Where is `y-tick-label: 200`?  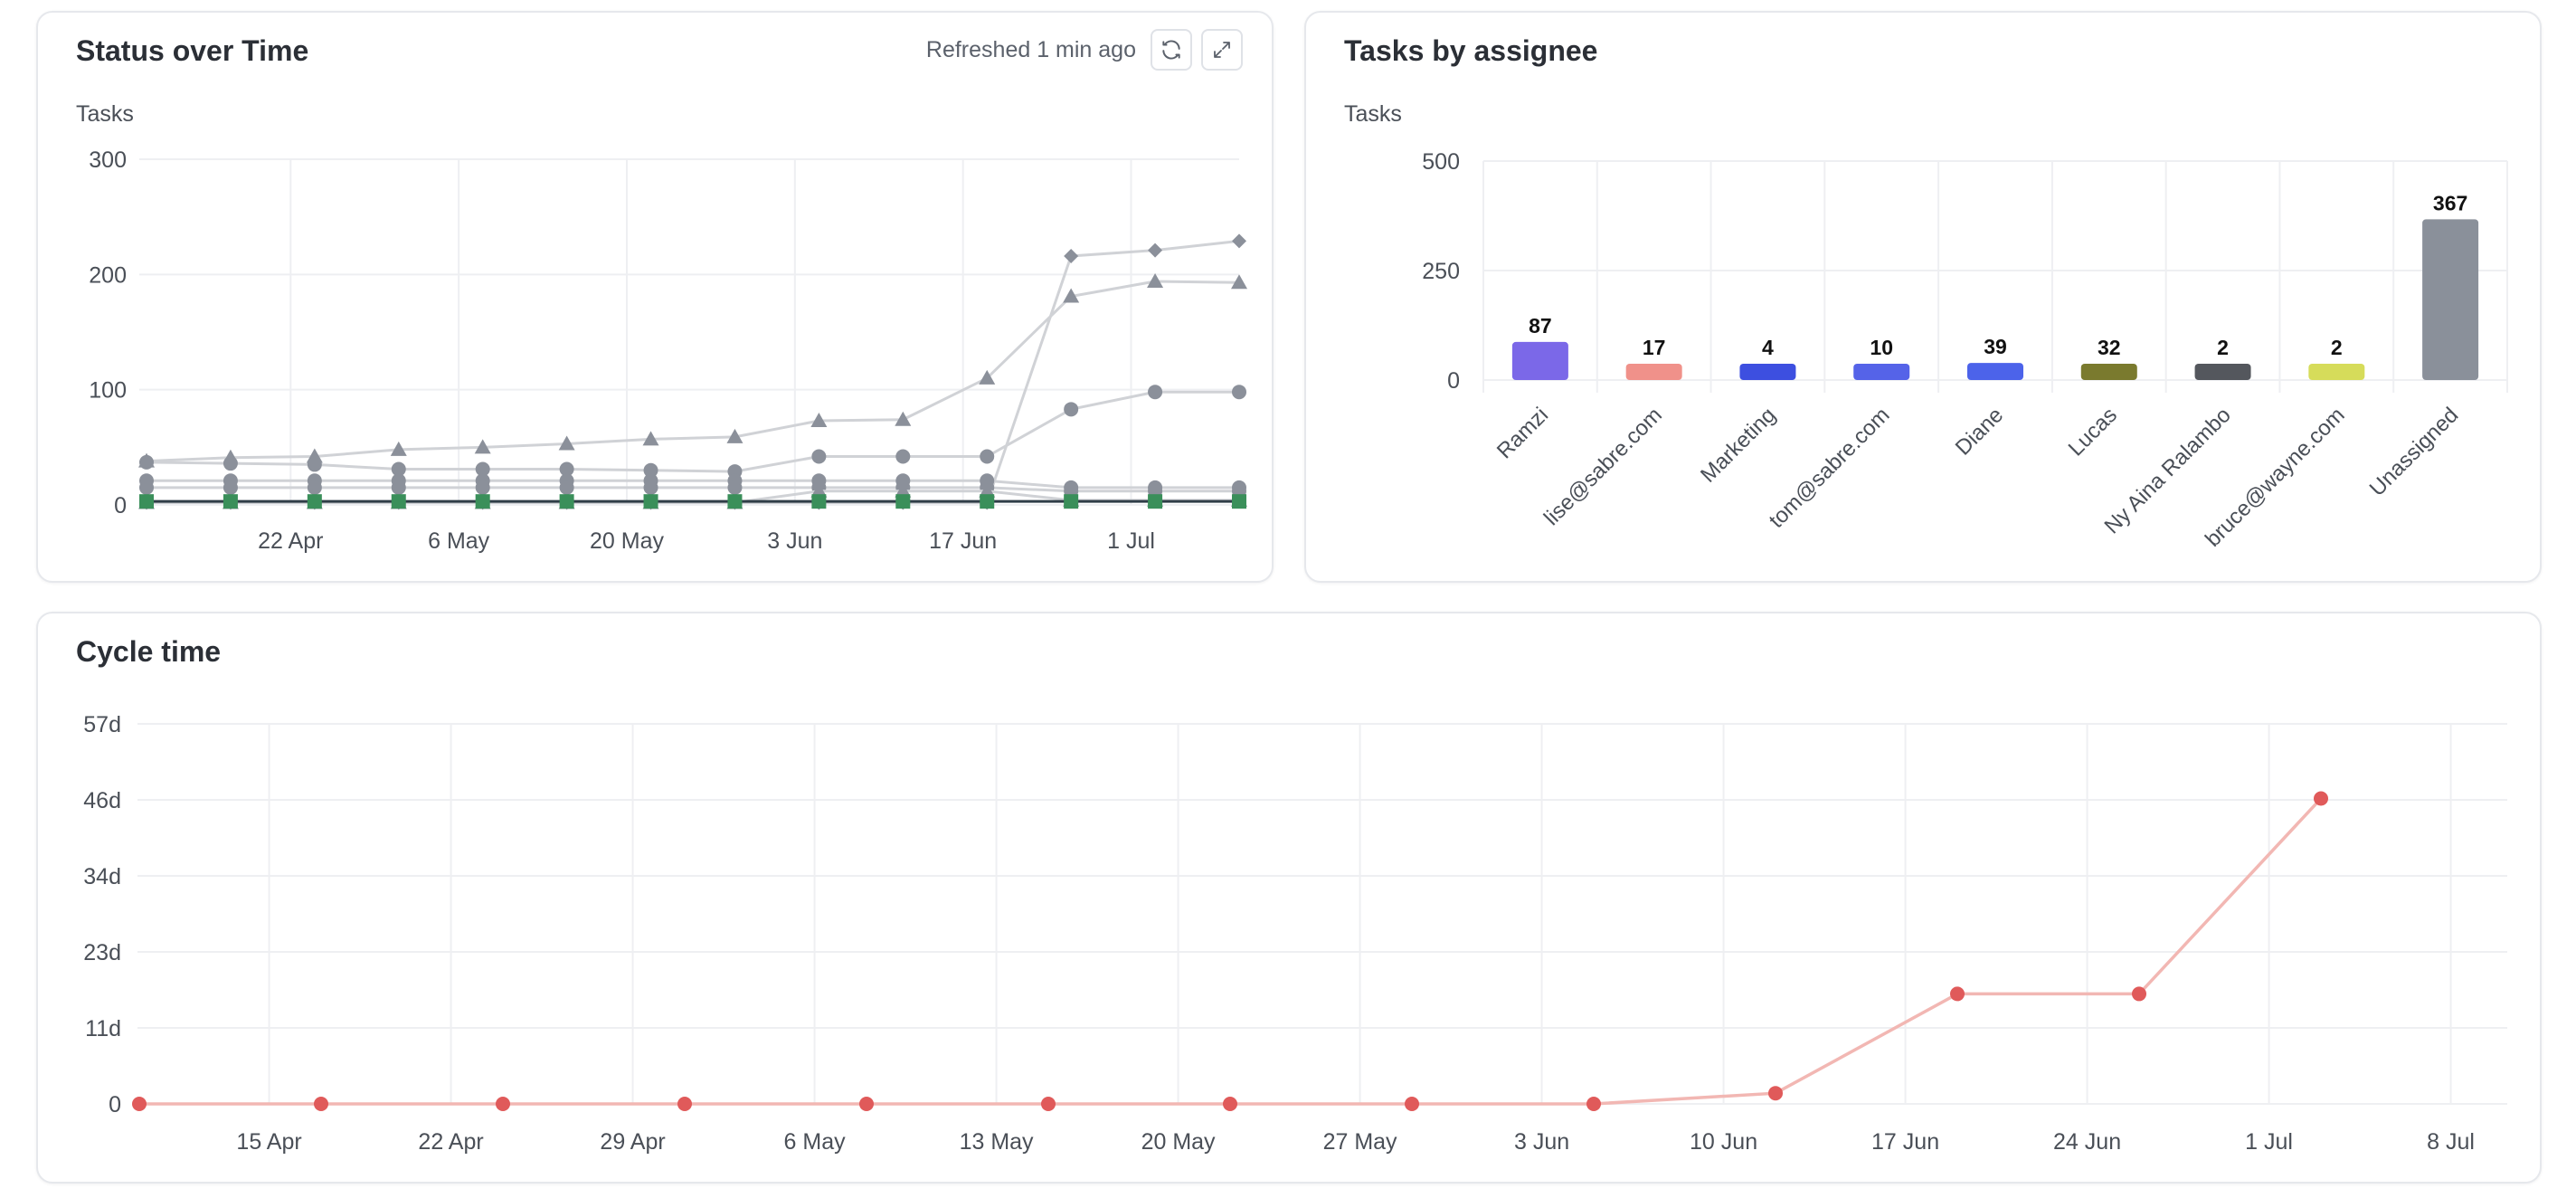
y-tick-label: 200 is located at coordinates (108, 275).